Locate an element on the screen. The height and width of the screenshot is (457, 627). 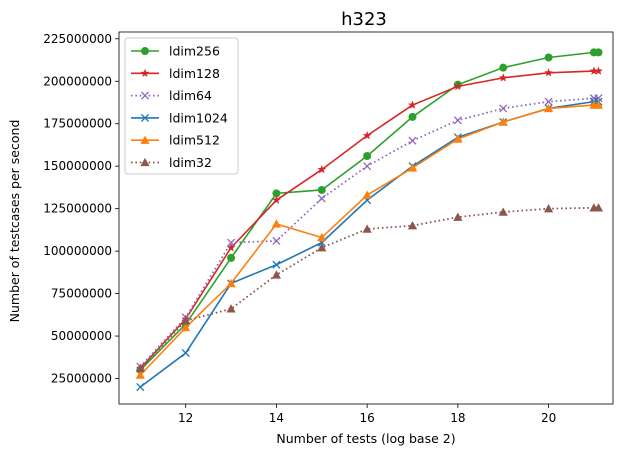
y-tick-label: 200000000 is located at coordinates (77, 81).